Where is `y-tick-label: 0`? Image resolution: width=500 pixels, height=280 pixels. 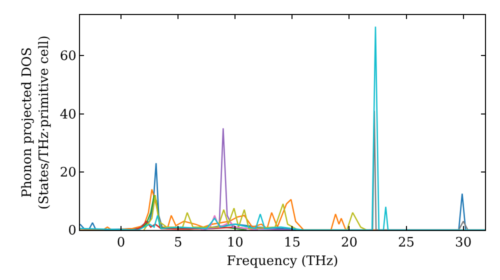
y-tick-label: 0 is located at coordinates (72, 231).